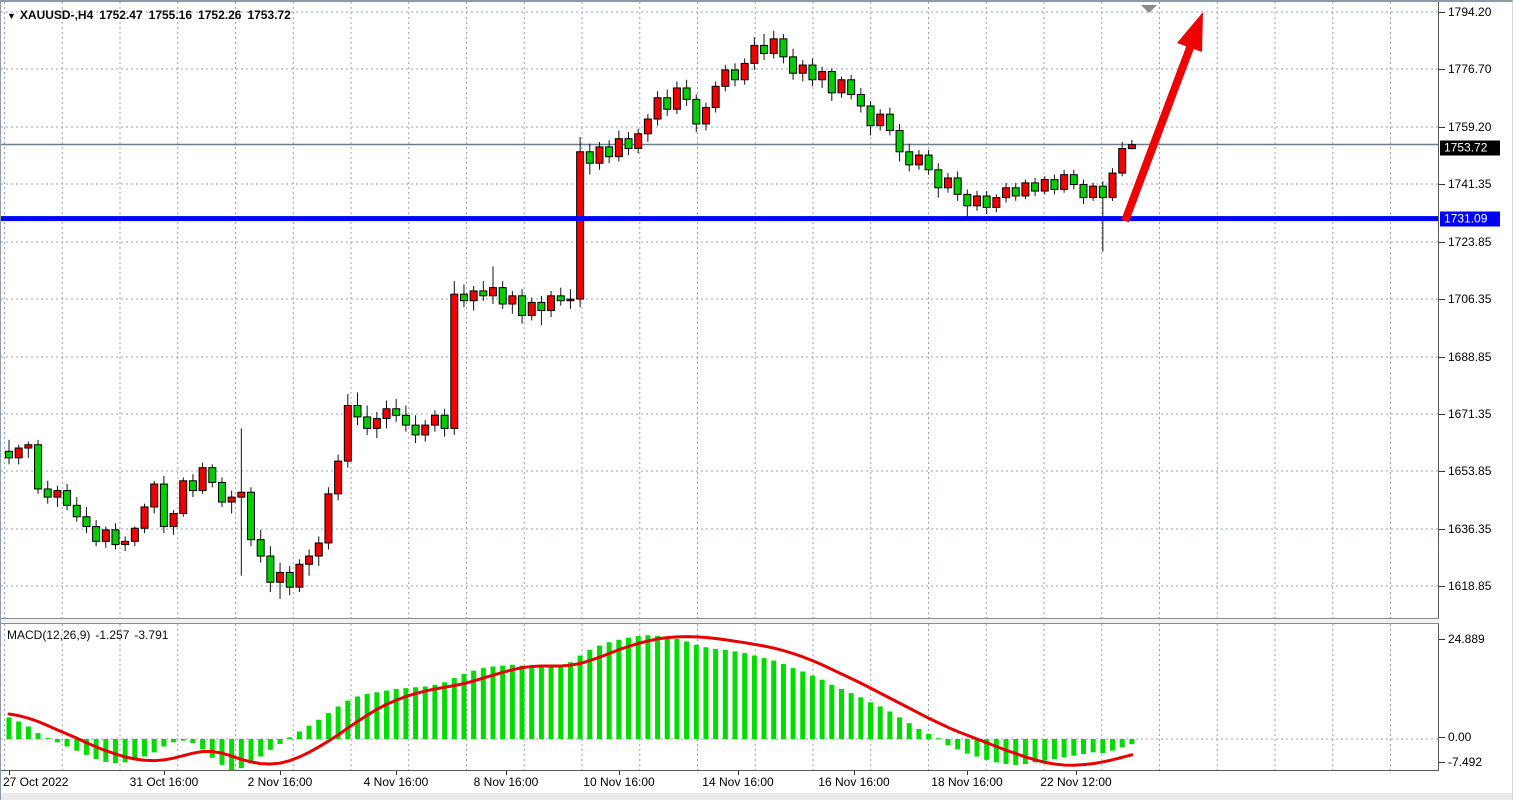 The width and height of the screenshot is (1513, 800). Describe the element at coordinates (1442, 762) in the screenshot. I see `macd-axis-tick` at that location.